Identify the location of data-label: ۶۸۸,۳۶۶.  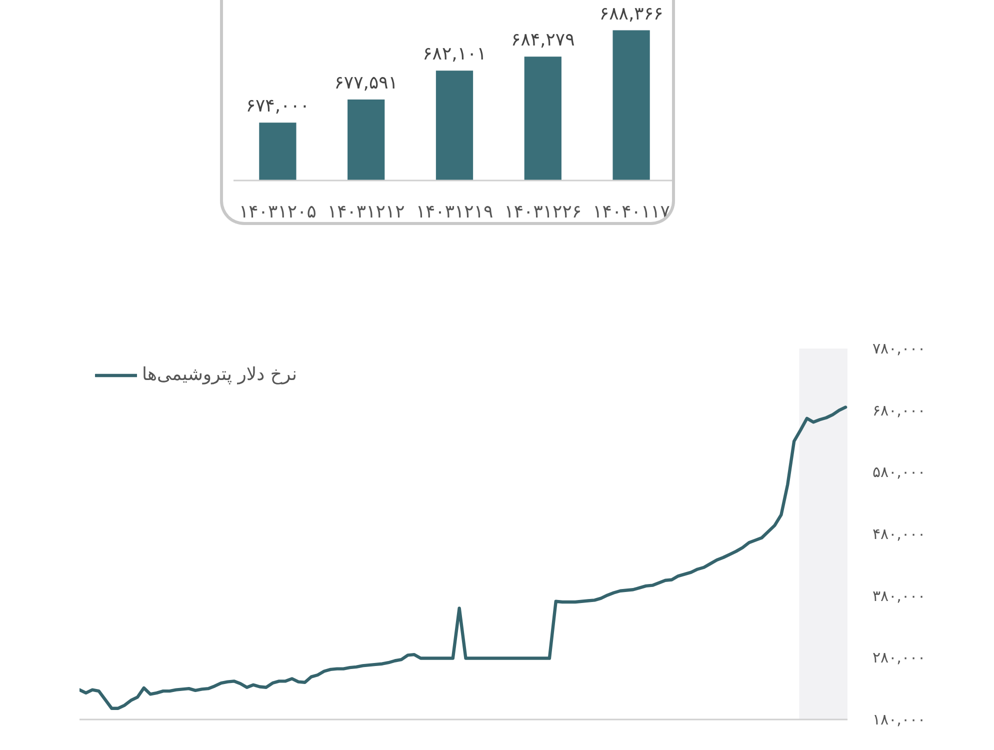
(631, 13).